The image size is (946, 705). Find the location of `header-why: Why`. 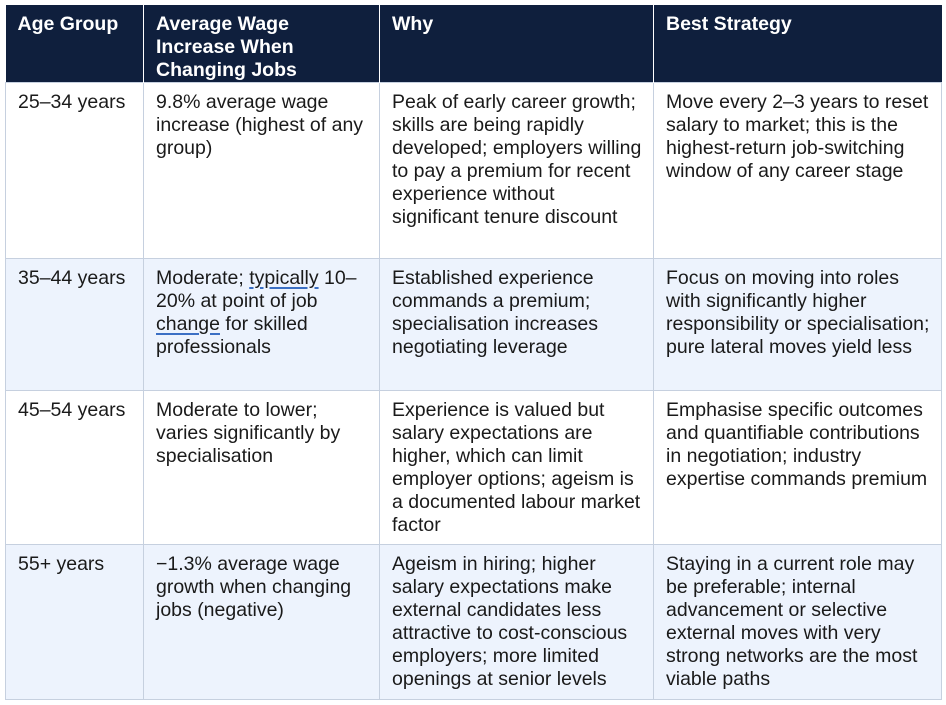

header-why: Why is located at coordinates (516, 44).